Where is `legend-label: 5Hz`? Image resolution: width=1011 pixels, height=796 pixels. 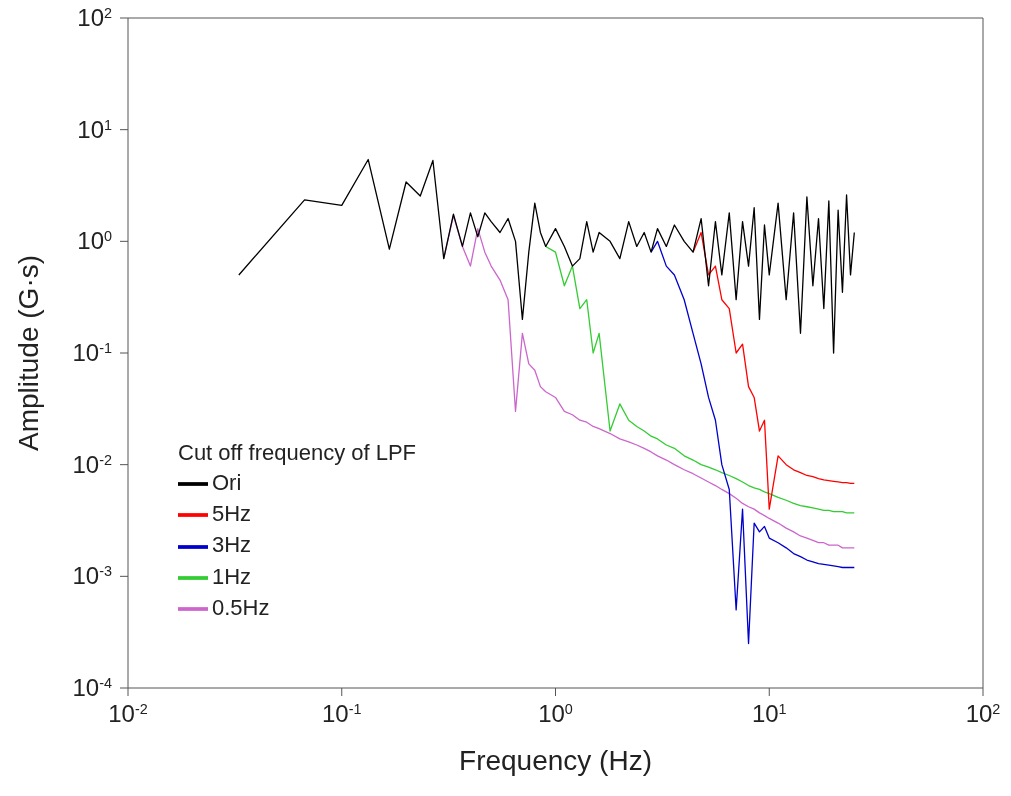 legend-label: 5Hz is located at coordinates (232, 514).